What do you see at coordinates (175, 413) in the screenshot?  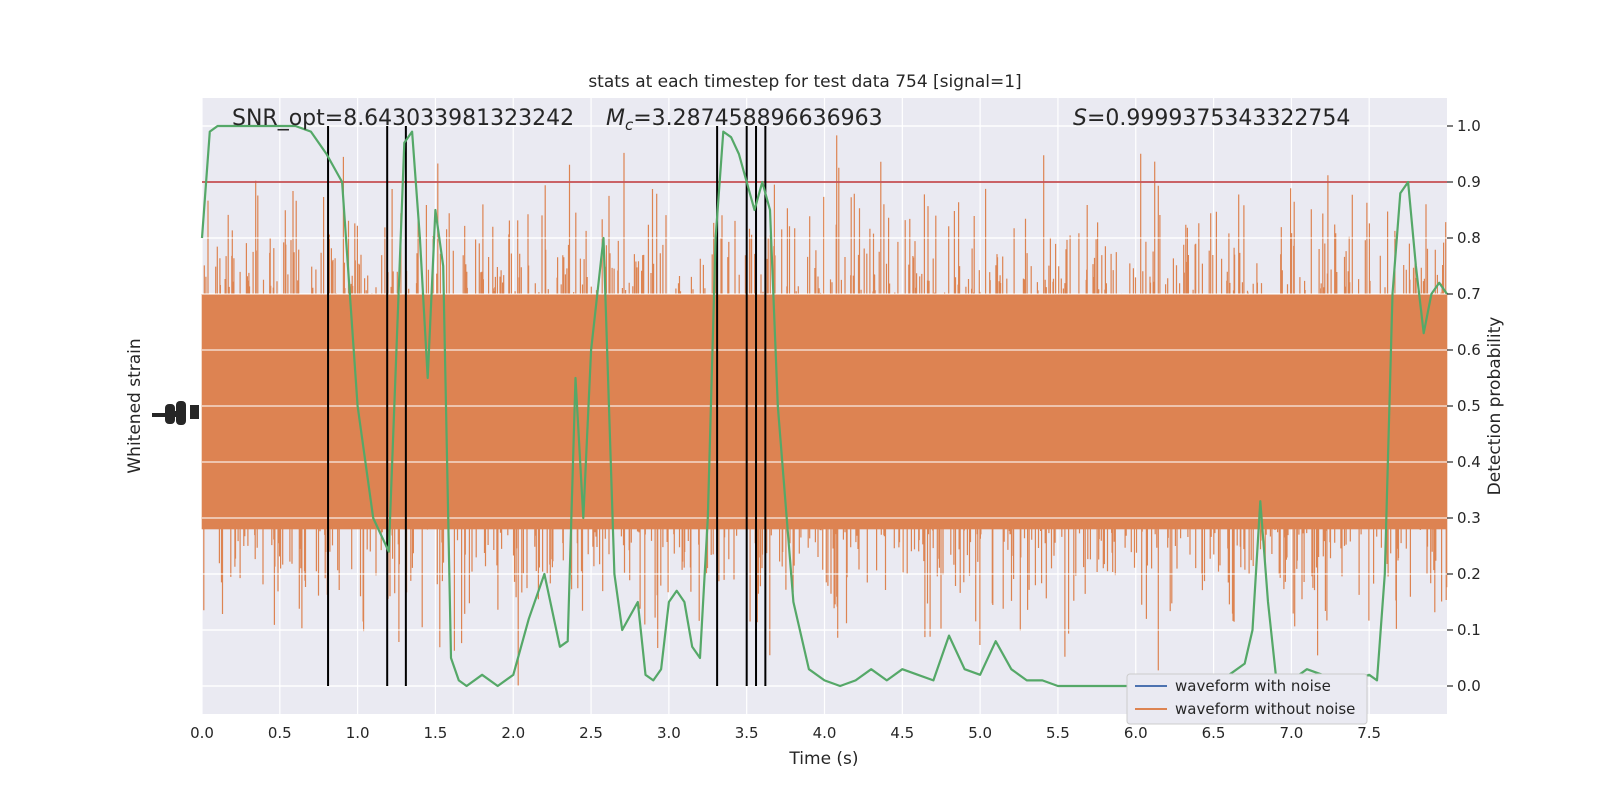 I see `left-tick-clutter` at bounding box center [175, 413].